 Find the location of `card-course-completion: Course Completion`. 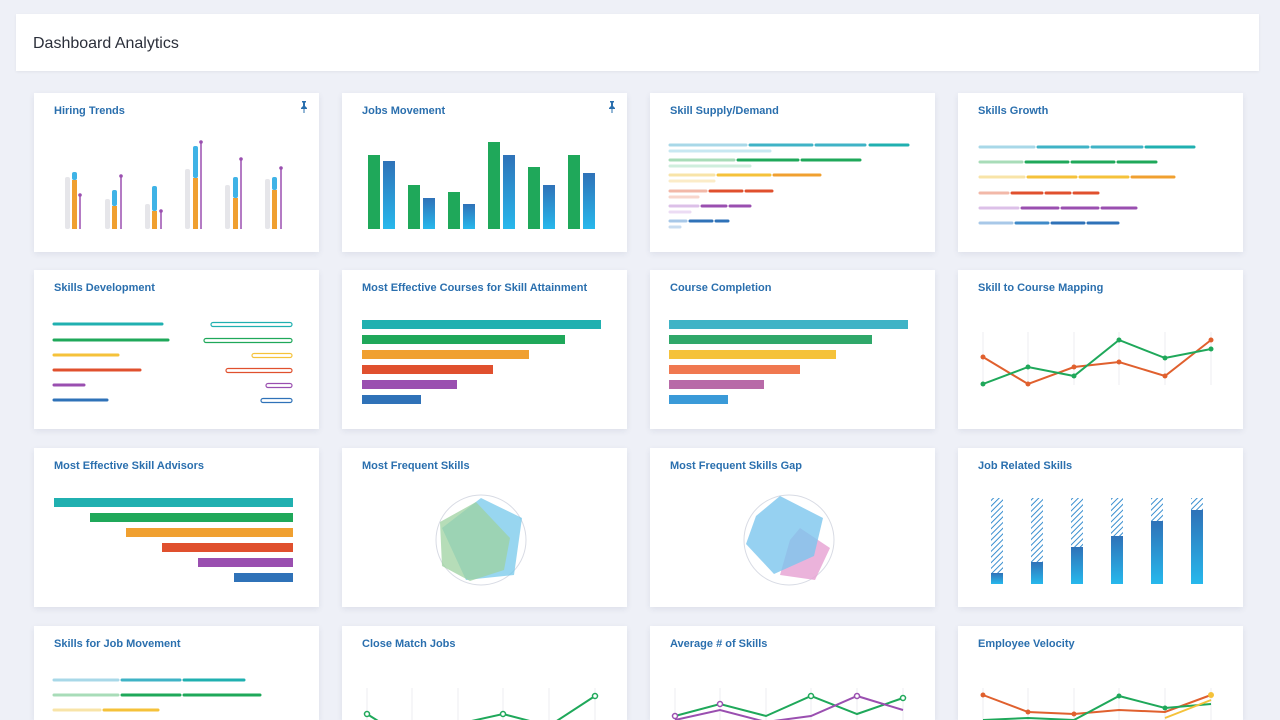

card-course-completion: Course Completion is located at coordinates (792, 349).